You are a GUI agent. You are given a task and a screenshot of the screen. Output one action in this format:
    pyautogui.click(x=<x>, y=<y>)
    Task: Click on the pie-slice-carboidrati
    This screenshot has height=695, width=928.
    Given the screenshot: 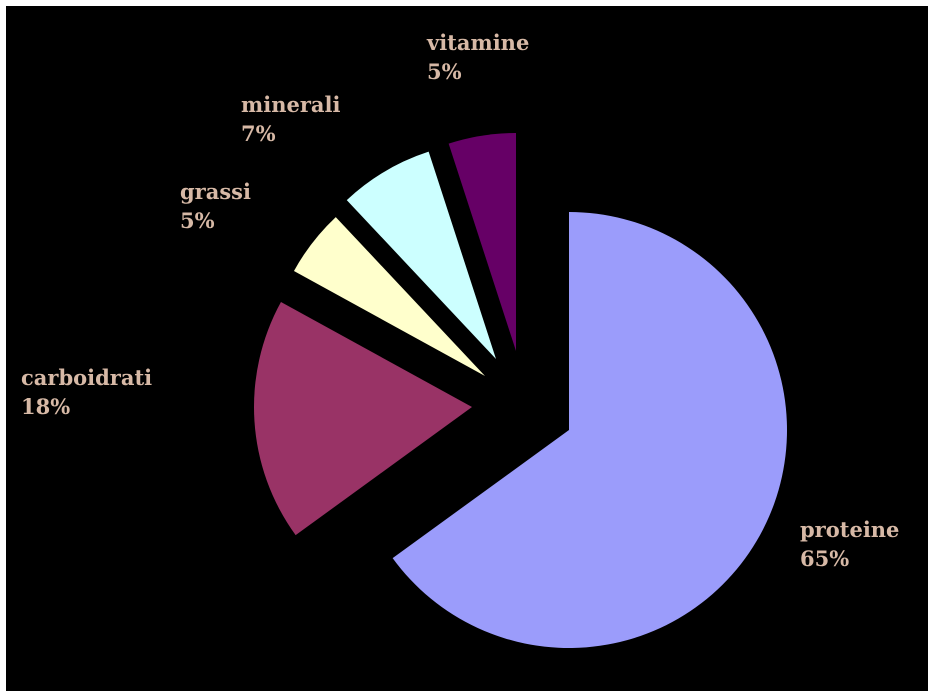 What is the action you would take?
    pyautogui.click(x=363, y=418)
    